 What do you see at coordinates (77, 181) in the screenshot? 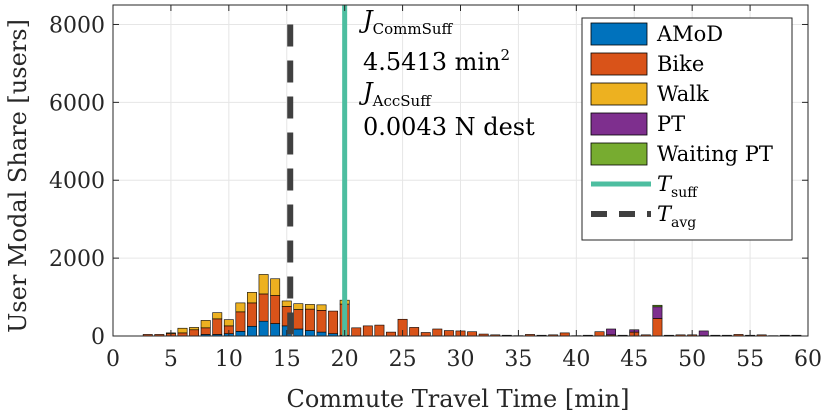
I see `y-tick-label: 4000` at bounding box center [77, 181].